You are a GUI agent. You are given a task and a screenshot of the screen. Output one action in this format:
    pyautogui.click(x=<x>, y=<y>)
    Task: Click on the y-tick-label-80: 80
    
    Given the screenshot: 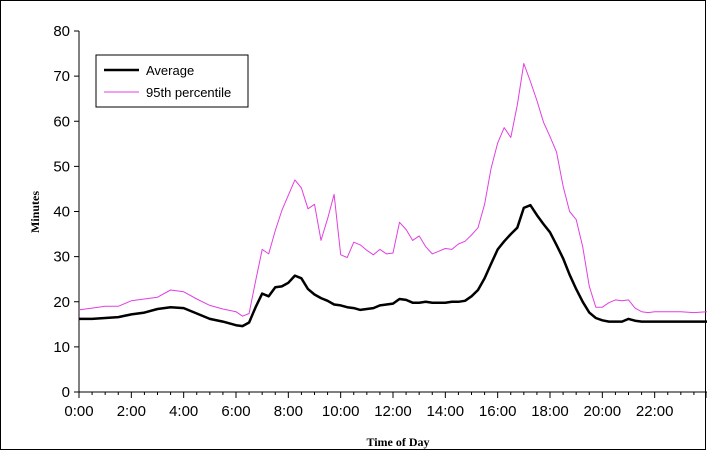 What is the action you would take?
    pyautogui.click(x=61, y=31)
    